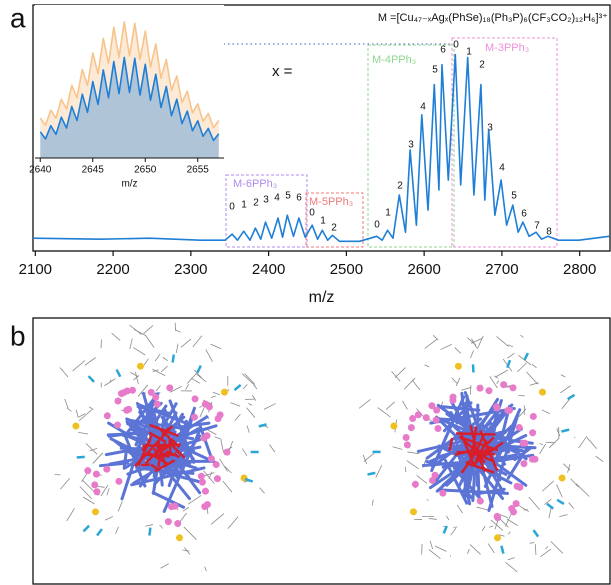 The image size is (611, 585). What do you see at coordinates (388, 213) in the screenshot?
I see `peak-label: 1` at bounding box center [388, 213].